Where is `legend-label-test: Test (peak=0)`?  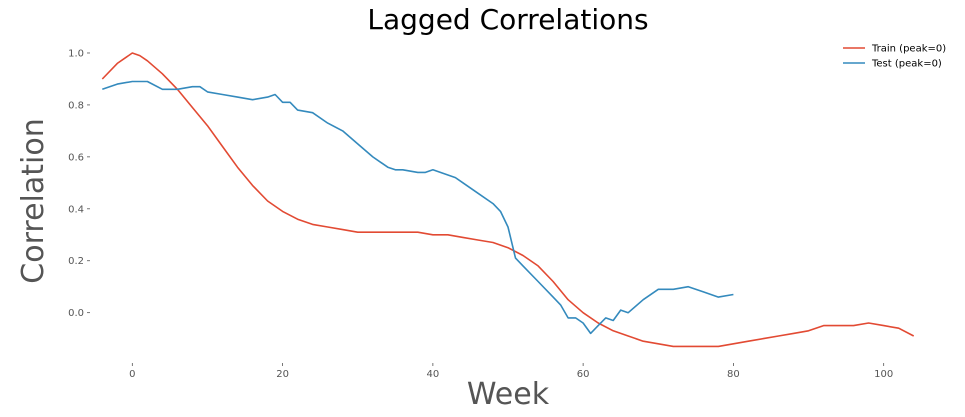
legend-label-test: Test (peak=0) is located at coordinates (906, 64).